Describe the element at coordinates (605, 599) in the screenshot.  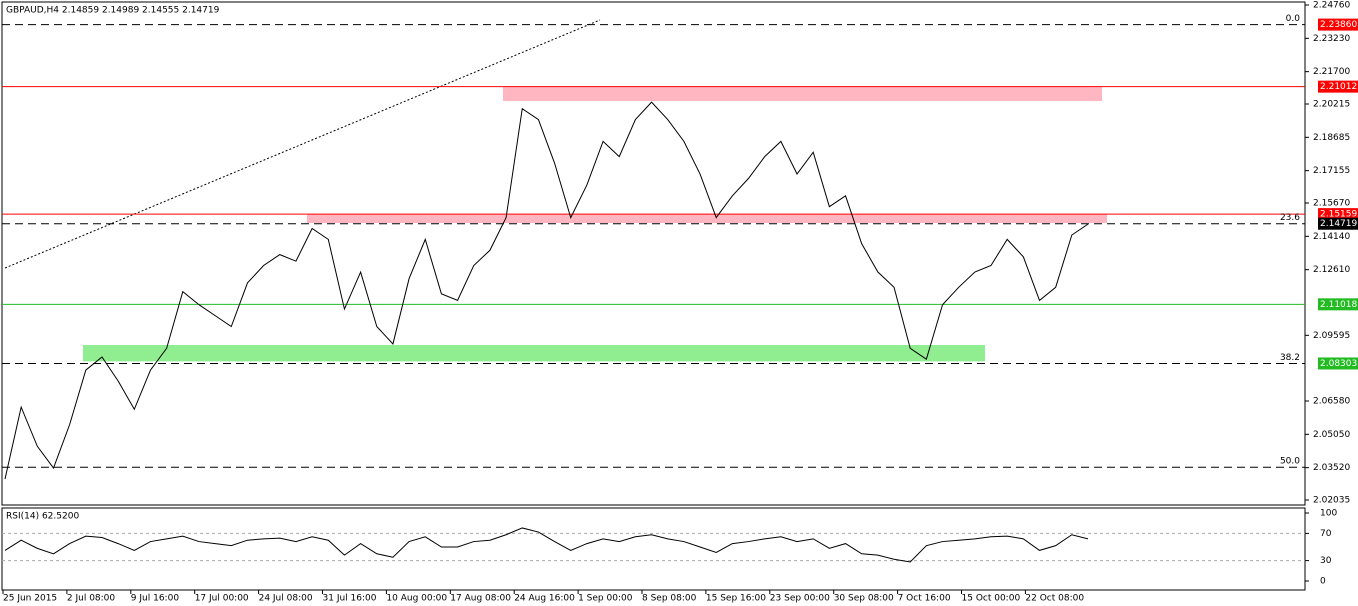
I see `x-tick-label: 1 Sep 00:00` at that location.